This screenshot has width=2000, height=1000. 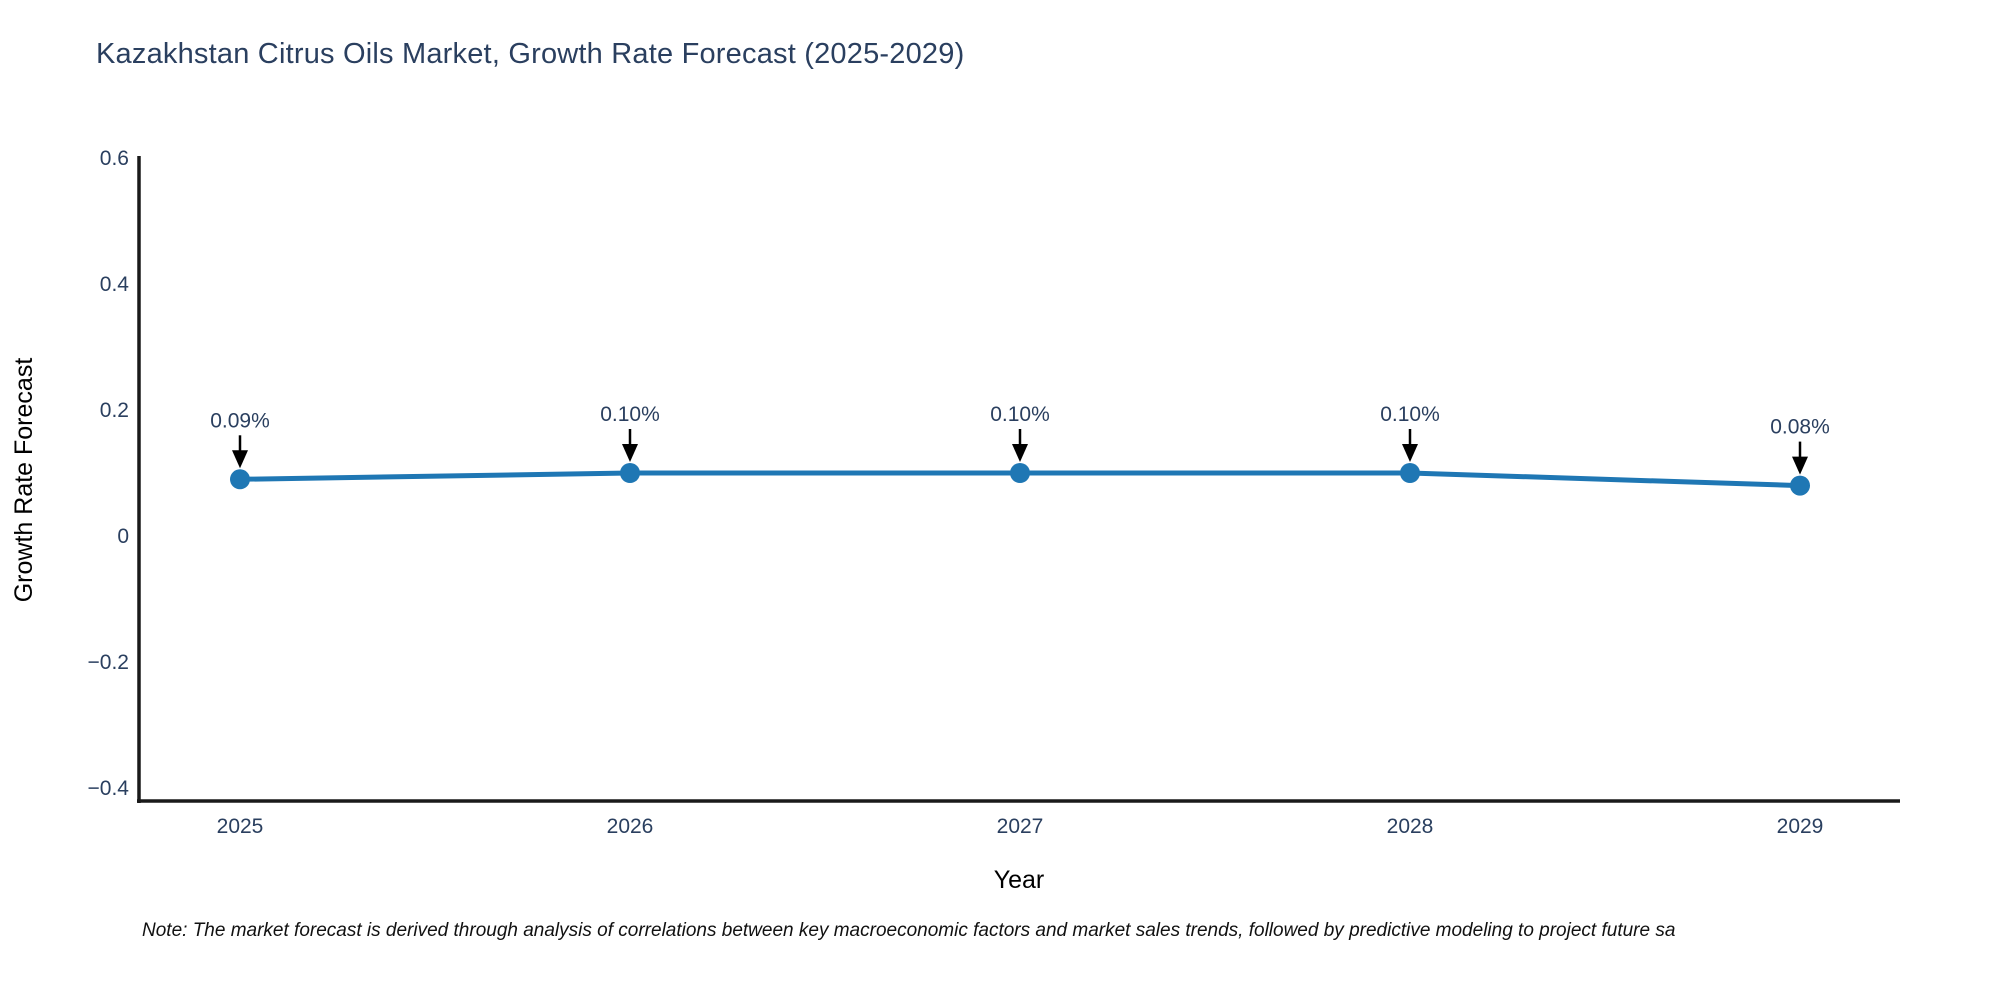 What do you see at coordinates (1410, 826) in the screenshot?
I see `x-tick-label: 2028` at bounding box center [1410, 826].